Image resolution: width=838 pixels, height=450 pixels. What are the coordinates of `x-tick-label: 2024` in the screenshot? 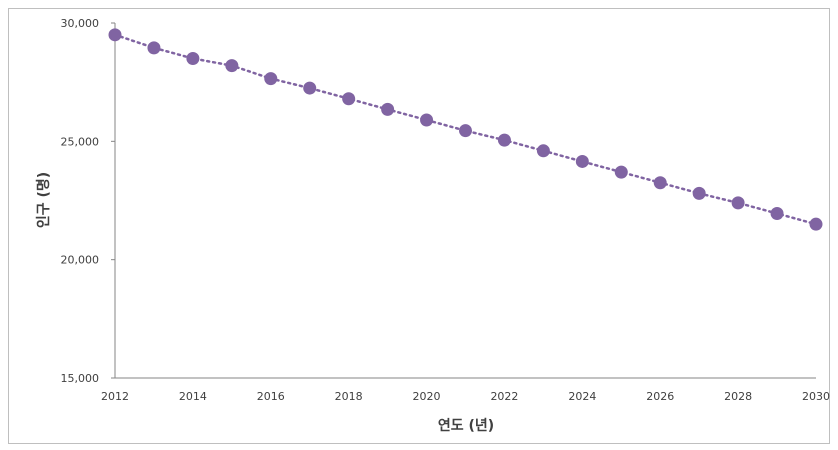 It's located at (582, 396).